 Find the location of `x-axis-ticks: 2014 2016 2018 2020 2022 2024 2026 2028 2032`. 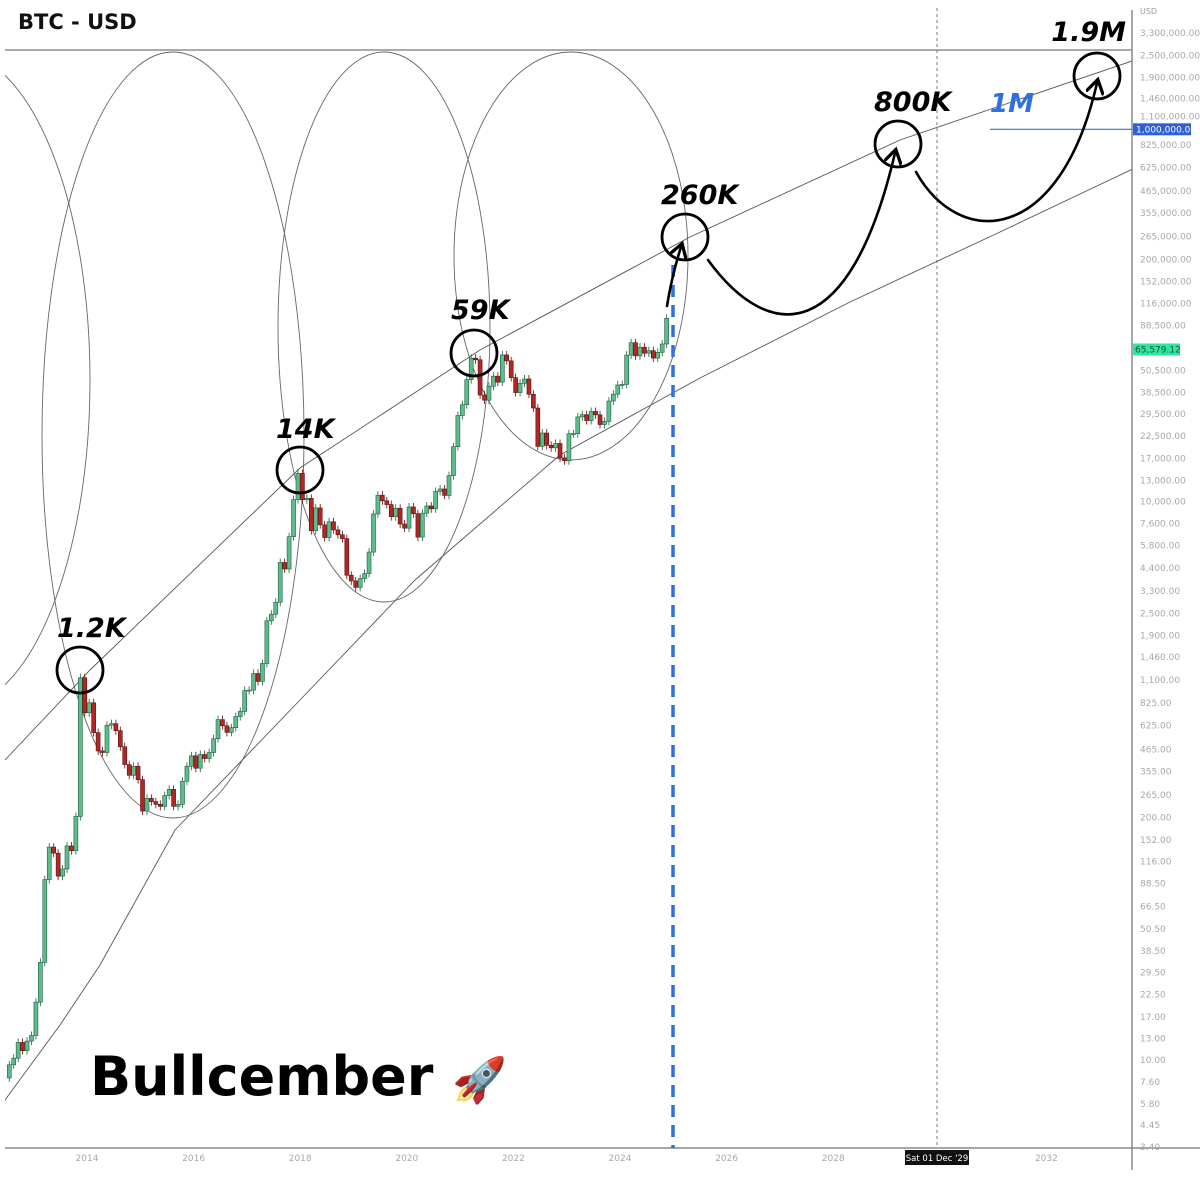

x-axis-ticks: 2014 2016 2018 2020 2022 2024 2026 2028 2032 is located at coordinates (567, 1159).